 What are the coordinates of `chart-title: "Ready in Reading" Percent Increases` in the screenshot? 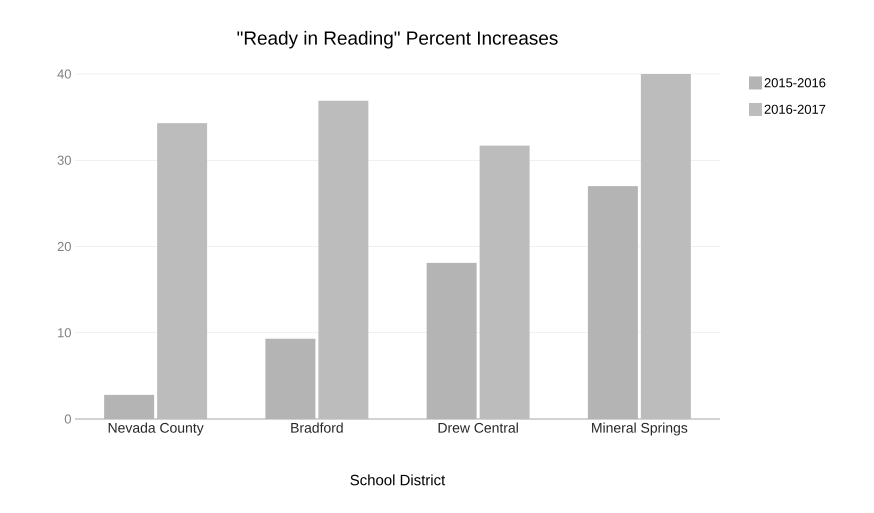 It's located at (397, 39).